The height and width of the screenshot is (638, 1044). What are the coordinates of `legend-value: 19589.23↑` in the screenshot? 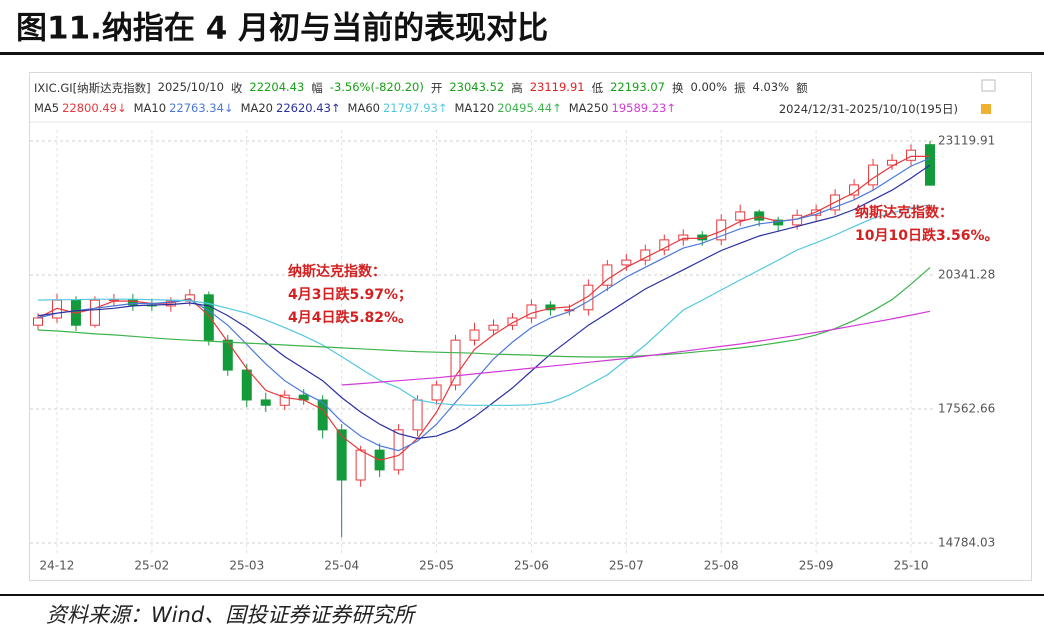 It's located at (644, 108).